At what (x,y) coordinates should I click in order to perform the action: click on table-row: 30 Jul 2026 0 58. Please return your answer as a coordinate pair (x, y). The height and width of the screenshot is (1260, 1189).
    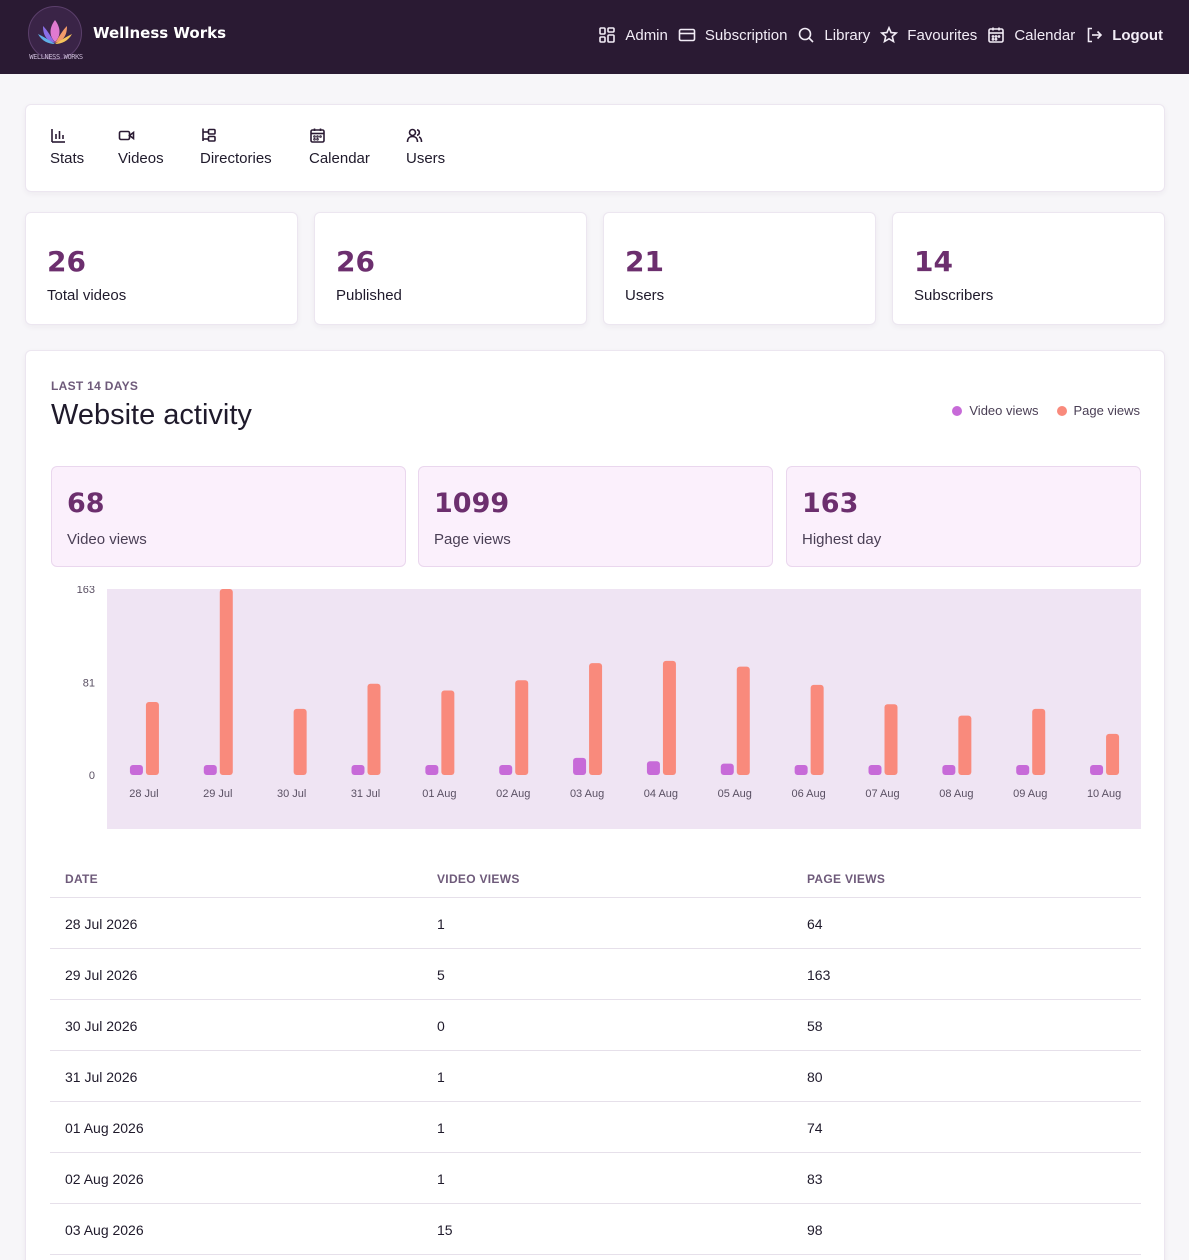
    Looking at the image, I should click on (595, 1025).